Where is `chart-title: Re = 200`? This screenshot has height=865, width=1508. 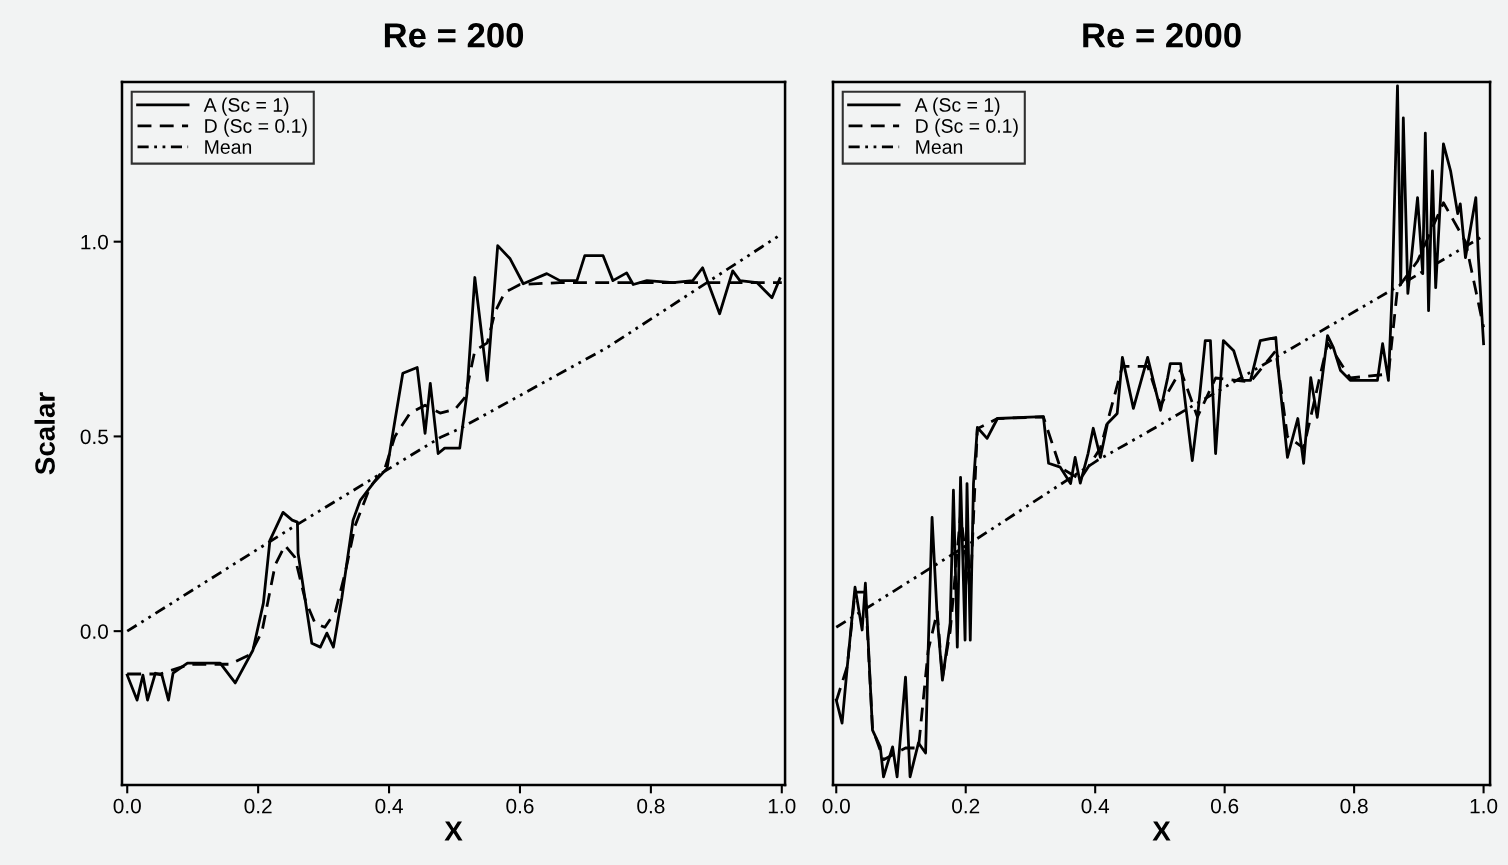 chart-title: Re = 200 is located at coordinates (454, 35).